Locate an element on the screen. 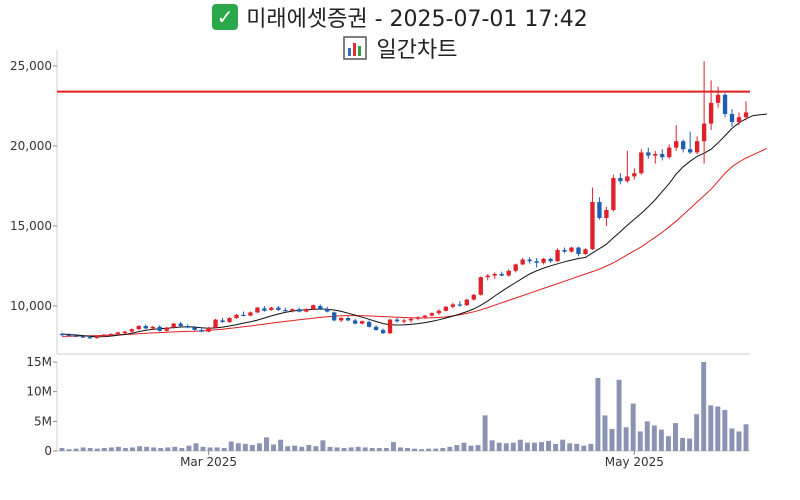  volume-tick-label: 10M is located at coordinates (39, 392).